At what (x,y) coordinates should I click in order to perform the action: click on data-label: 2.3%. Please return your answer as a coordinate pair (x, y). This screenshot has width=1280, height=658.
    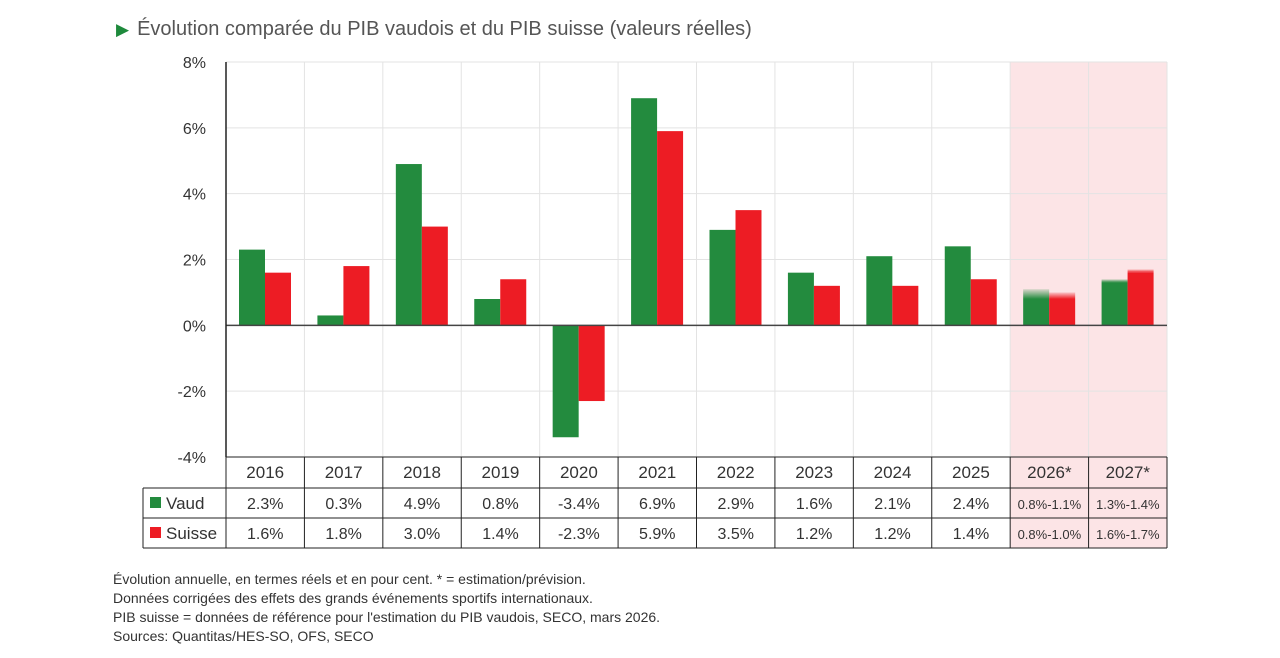
    Looking at the image, I should click on (265, 504).